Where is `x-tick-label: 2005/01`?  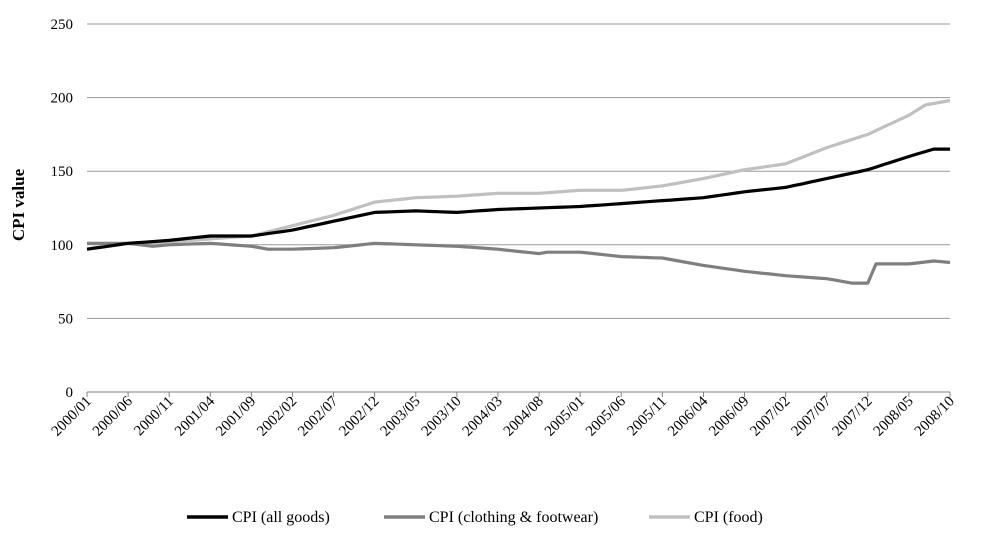
x-tick-label: 2005/01 is located at coordinates (565, 417).